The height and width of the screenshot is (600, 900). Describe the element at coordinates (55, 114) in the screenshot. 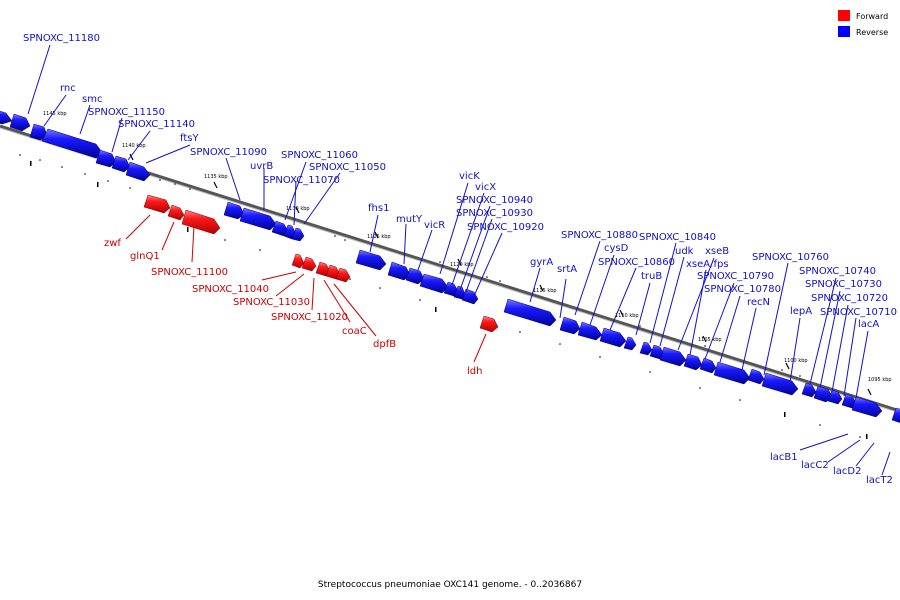

I see `tick-label: 1145 kbp` at that location.